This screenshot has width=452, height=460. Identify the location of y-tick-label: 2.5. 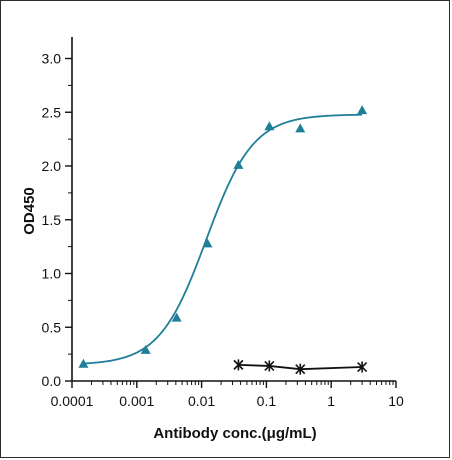
(52, 112).